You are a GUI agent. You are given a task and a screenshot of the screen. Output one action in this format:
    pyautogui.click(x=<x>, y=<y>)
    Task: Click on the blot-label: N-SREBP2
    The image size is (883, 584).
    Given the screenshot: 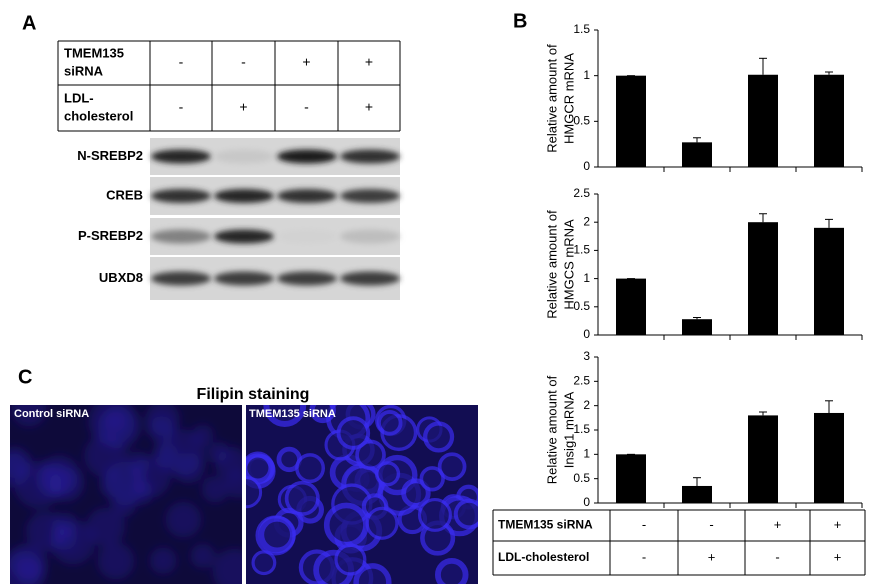 What is the action you would take?
    pyautogui.click(x=110, y=155)
    